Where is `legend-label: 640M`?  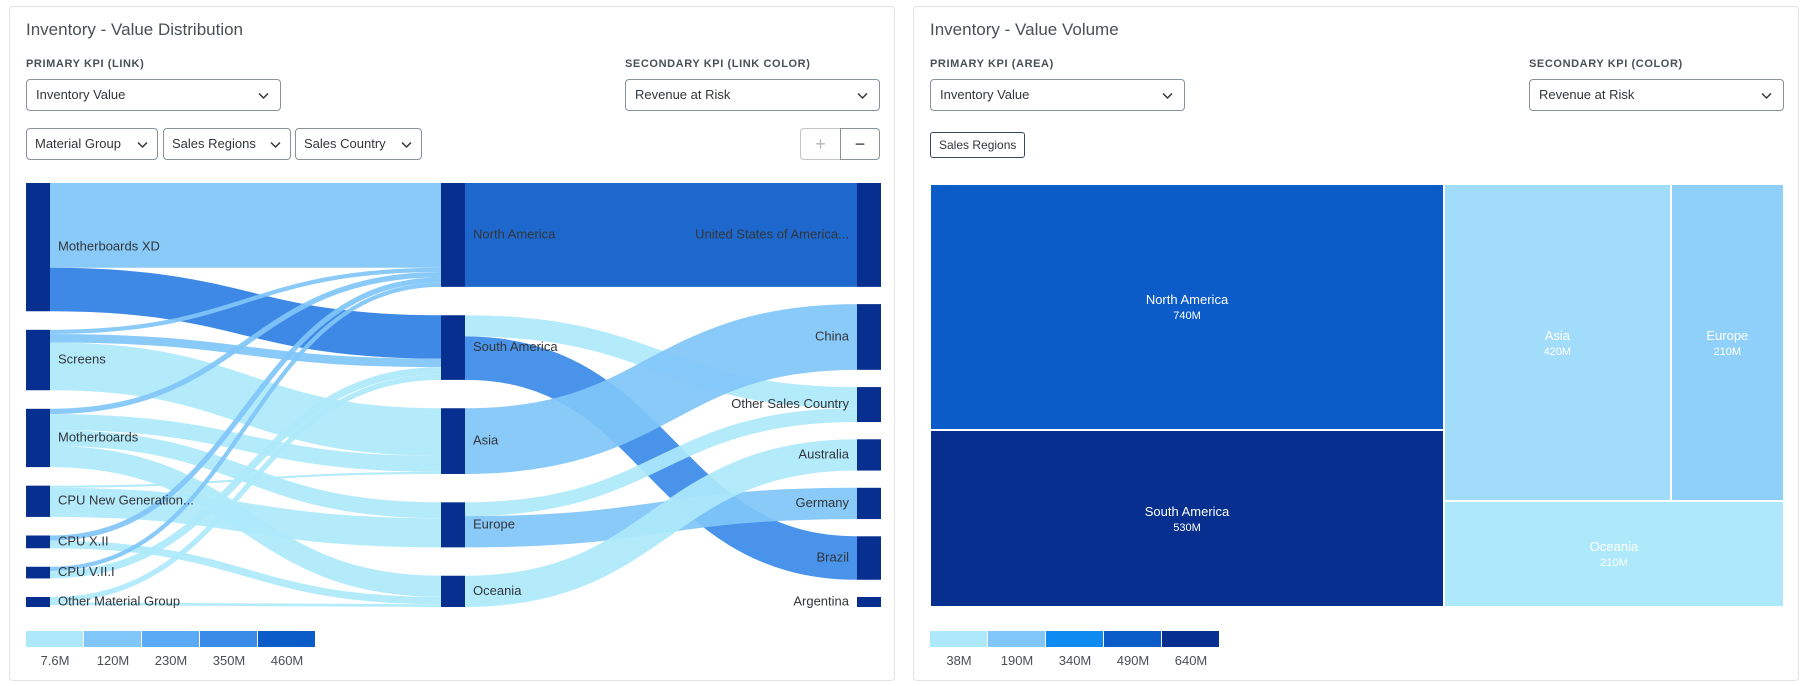
legend-label: 640M is located at coordinates (1191, 660).